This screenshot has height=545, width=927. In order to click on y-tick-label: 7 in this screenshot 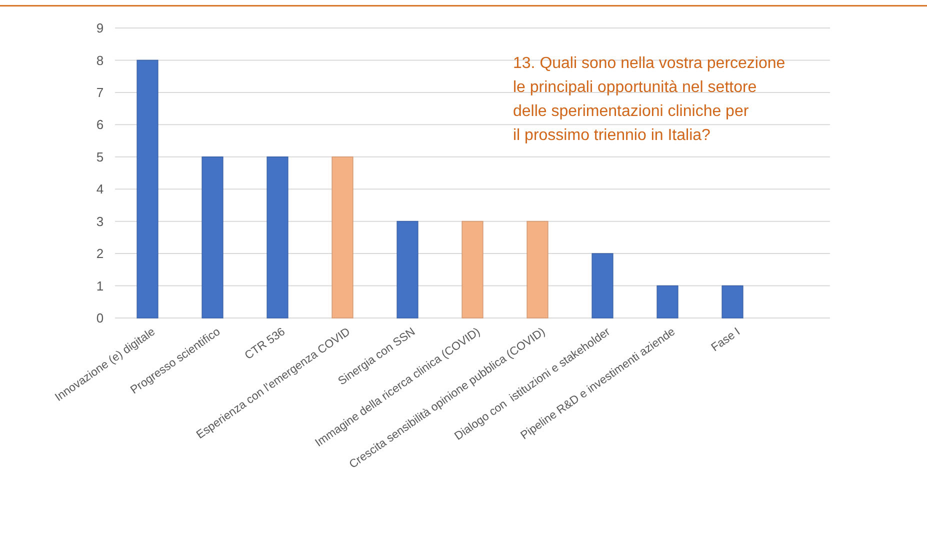, I will do `click(100, 92)`.